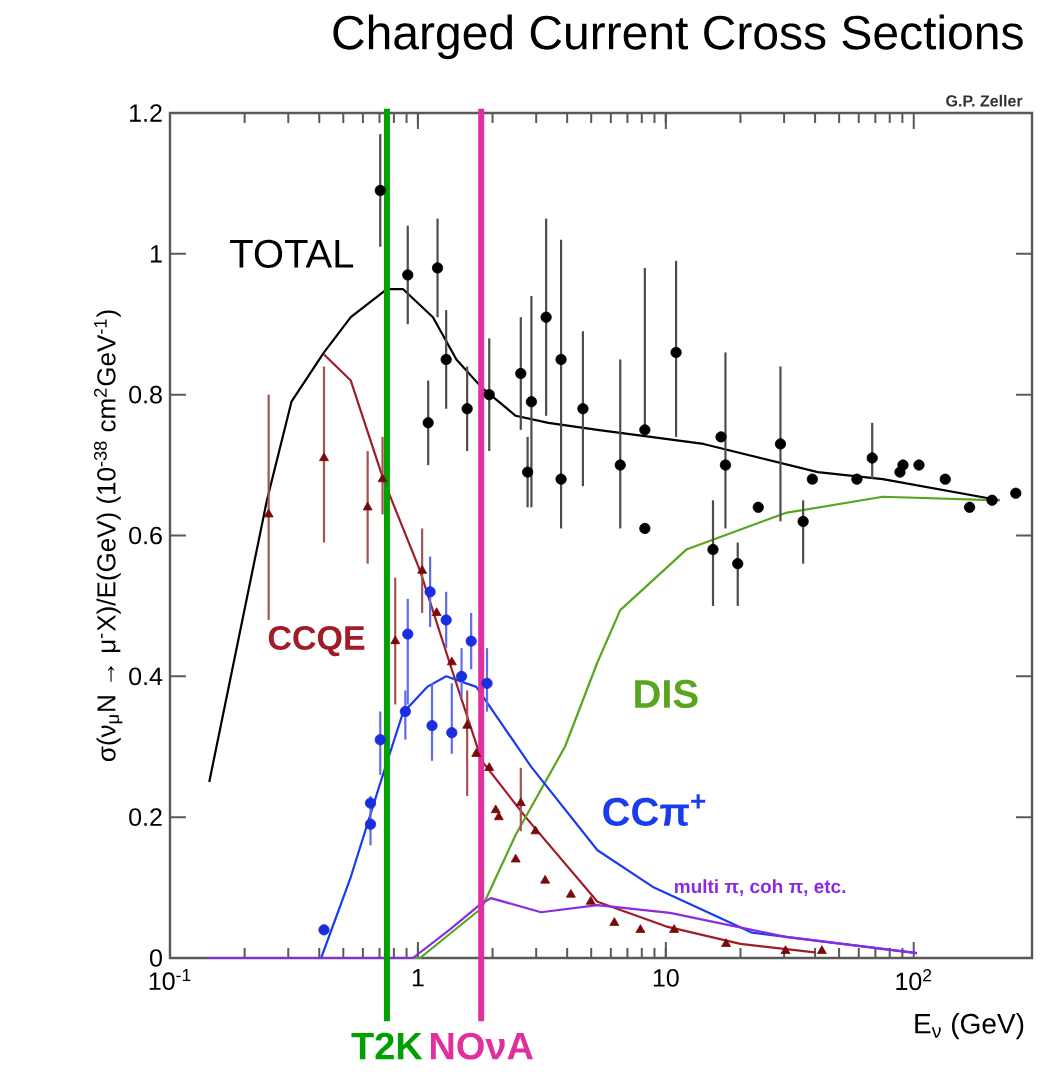 The height and width of the screenshot is (1074, 1043). I want to click on text: σ(ν$_{μ}$N → μ$^{-}$X)/E(GeV) (10$^{-38}$ cm$^{2}$GeV$^{-1}$), so click(108, 536).